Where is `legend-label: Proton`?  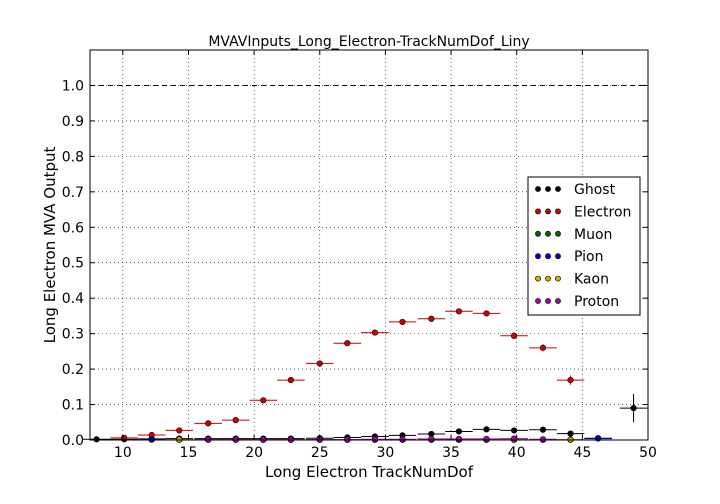 legend-label: Proton is located at coordinates (596, 302).